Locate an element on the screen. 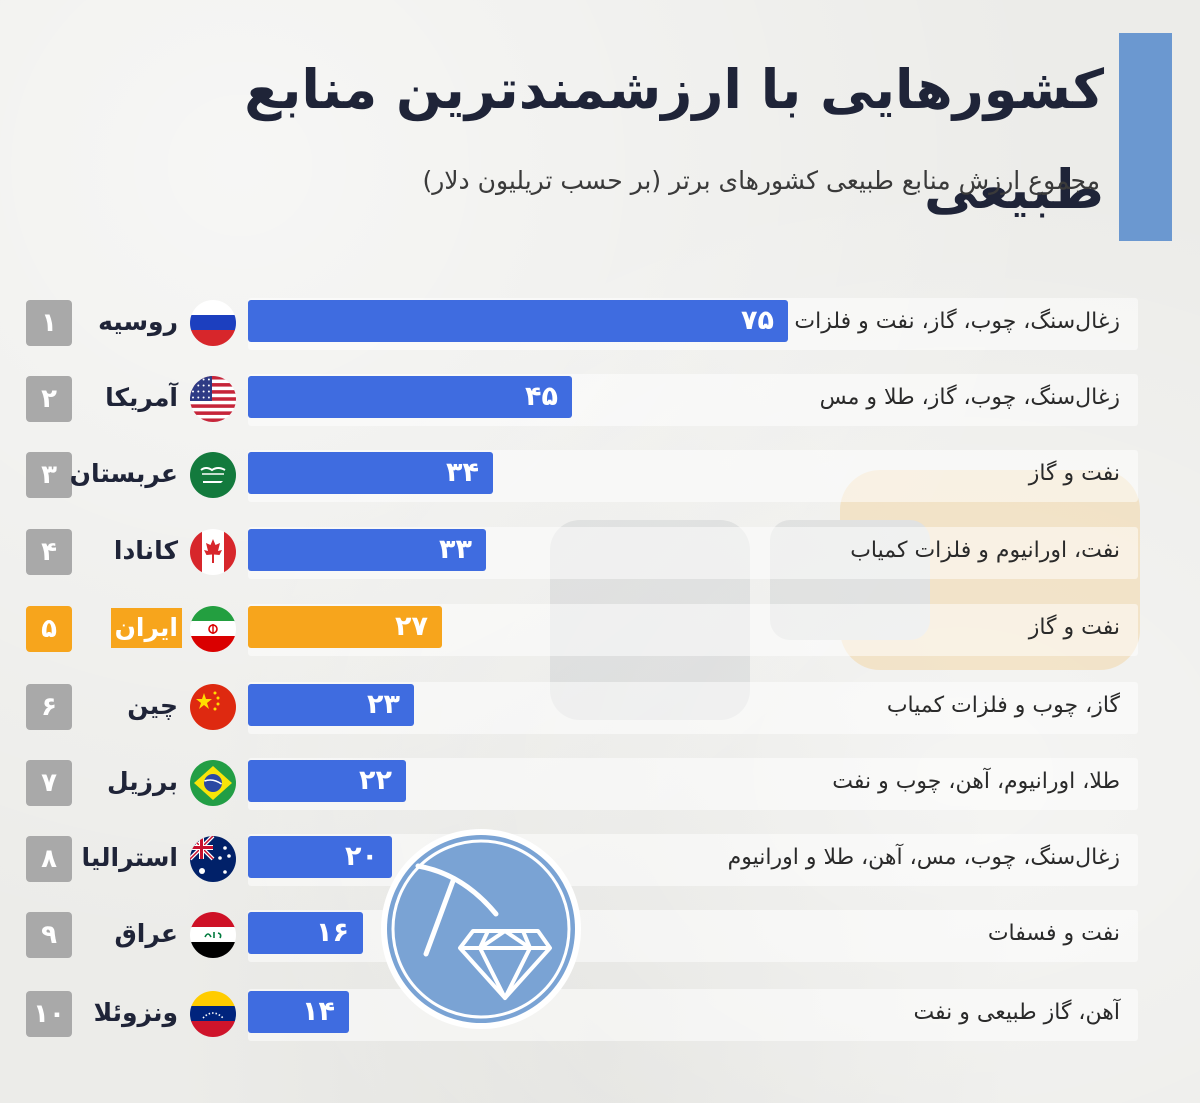 Image resolution: width=1200 pixels, height=1103 pixels. bar-value-label: ۳۴ is located at coordinates (462, 472).